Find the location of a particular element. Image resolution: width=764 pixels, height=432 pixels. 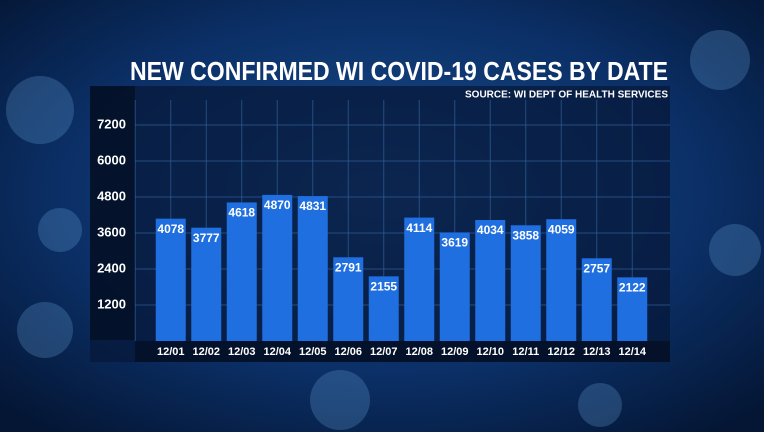

x-tick-label: 12/07 is located at coordinates (384, 352).